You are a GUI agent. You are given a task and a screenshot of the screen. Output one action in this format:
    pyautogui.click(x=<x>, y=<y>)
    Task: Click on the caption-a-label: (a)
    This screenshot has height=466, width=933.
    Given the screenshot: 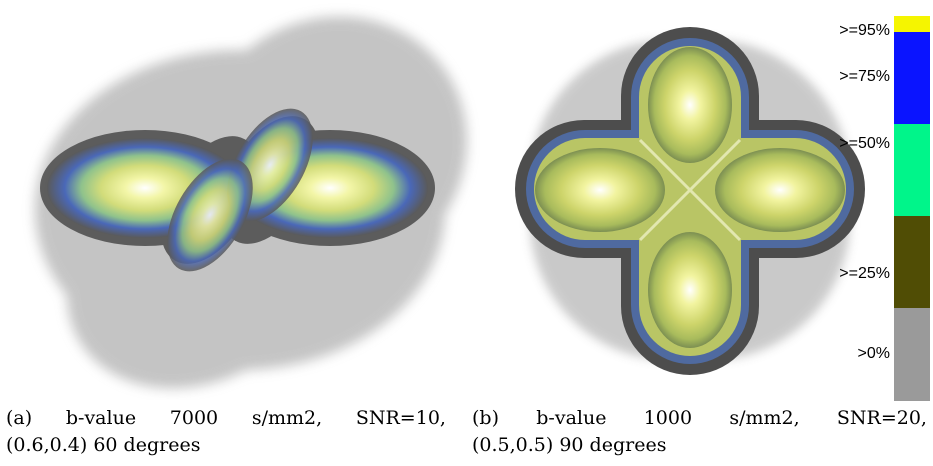 What is the action you would take?
    pyautogui.click(x=19, y=418)
    